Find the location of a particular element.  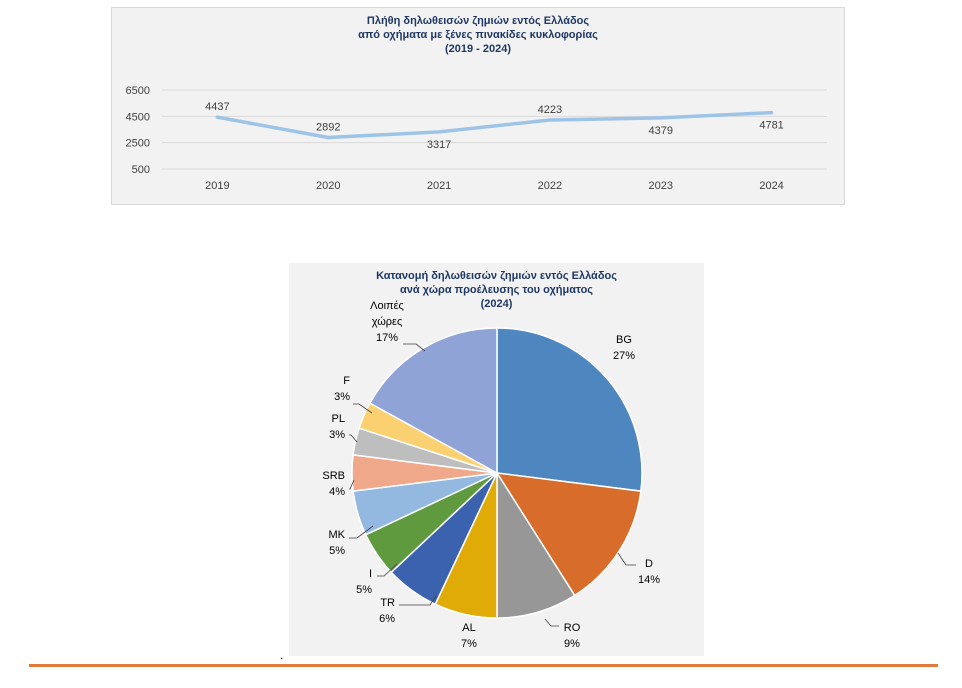

x-tick-label: 2020 is located at coordinates (328, 186).